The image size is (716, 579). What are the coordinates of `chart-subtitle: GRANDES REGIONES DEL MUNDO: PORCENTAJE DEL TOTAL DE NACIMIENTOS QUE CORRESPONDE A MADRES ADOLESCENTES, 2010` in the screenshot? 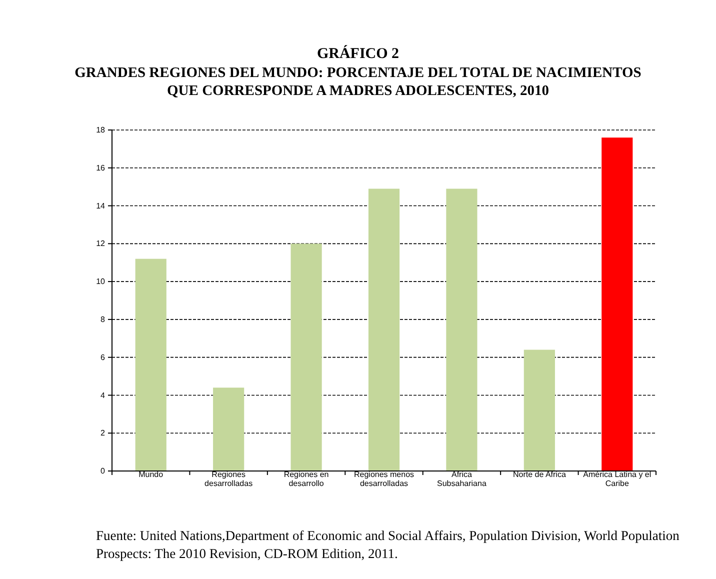 It's located at (358, 82).